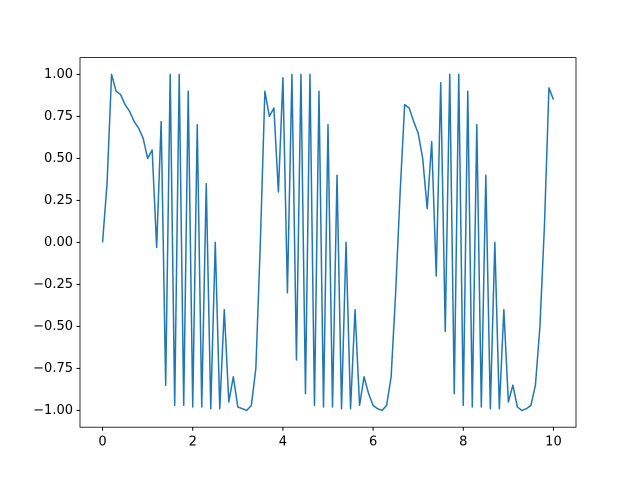 The width and height of the screenshot is (640, 480). I want to click on y-tick-label: −0.75, so click(53, 368).